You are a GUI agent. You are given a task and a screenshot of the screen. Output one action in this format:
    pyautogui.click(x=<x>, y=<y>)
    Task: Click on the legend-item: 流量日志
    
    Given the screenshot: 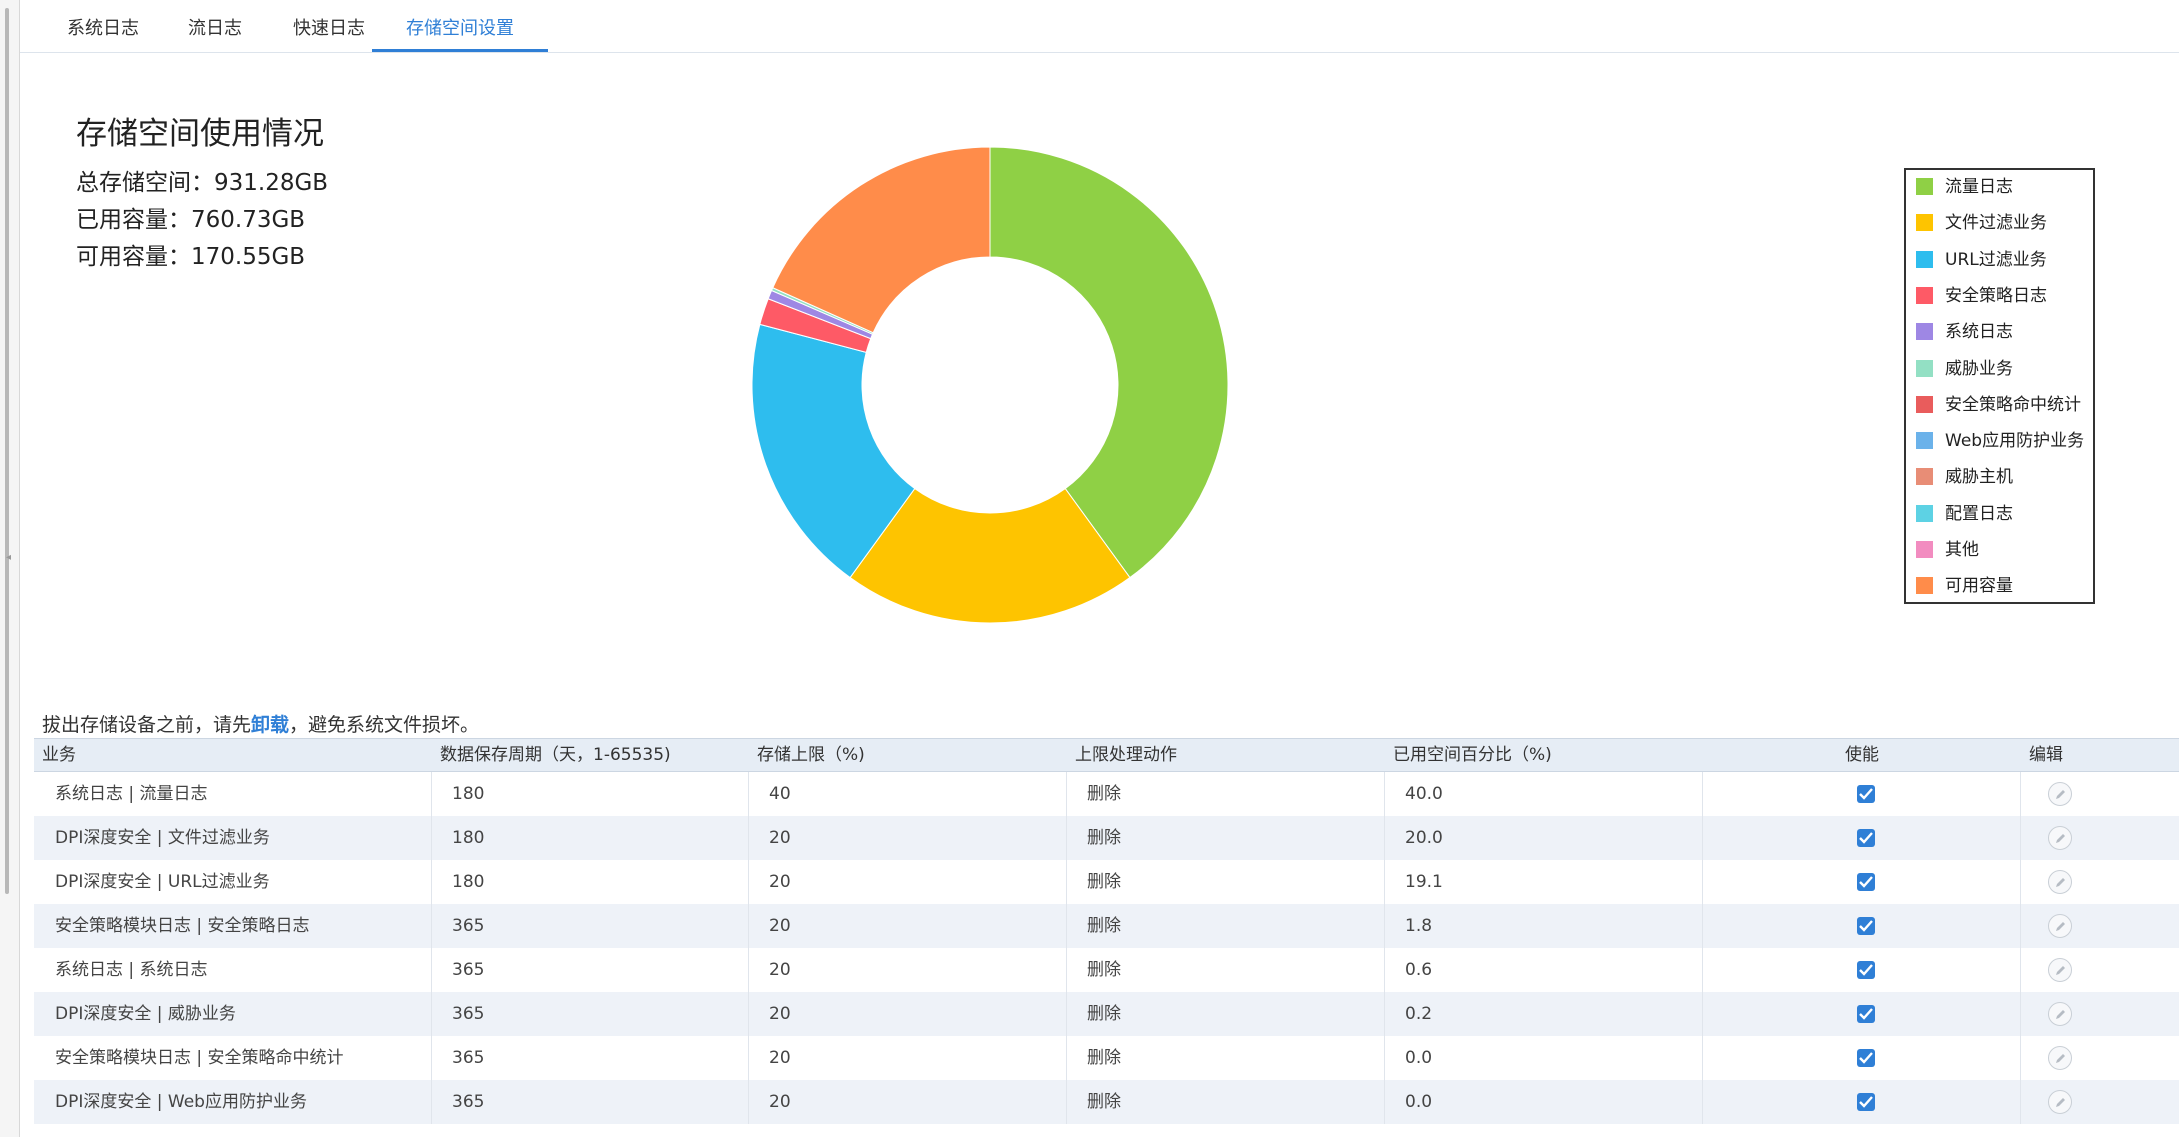 What is the action you would take?
    pyautogui.click(x=1964, y=187)
    